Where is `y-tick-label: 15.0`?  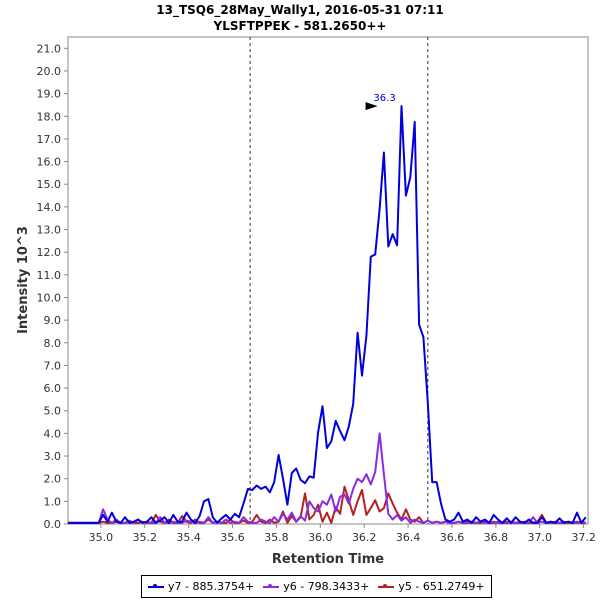 y-tick-label: 15.0 is located at coordinates (49, 184).